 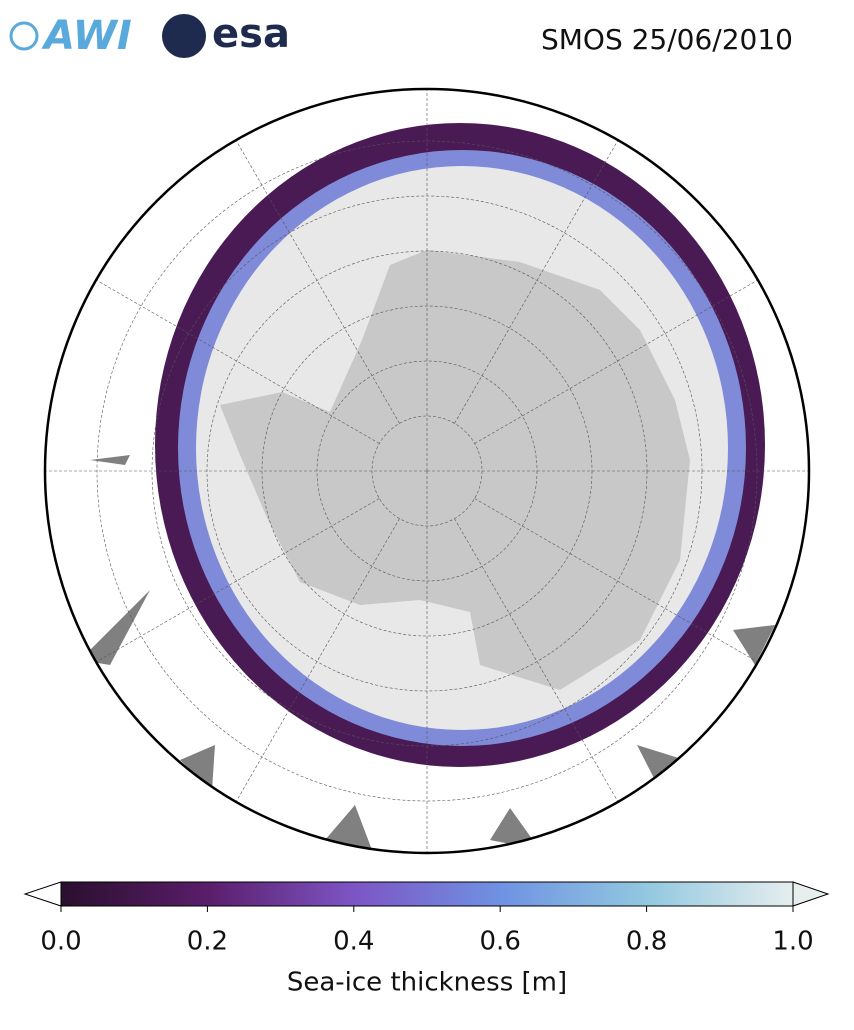 What do you see at coordinates (426, 939) in the screenshot?
I see `colorbar: Sea-ice thickness [m] 0.0 0.2 0.4 0.6 0.8 1.0` at bounding box center [426, 939].